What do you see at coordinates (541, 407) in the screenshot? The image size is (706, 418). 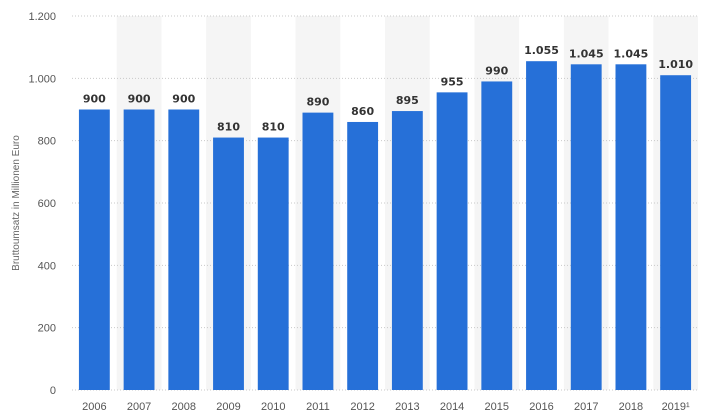 I see `x-tick-label: 2016` at bounding box center [541, 407].